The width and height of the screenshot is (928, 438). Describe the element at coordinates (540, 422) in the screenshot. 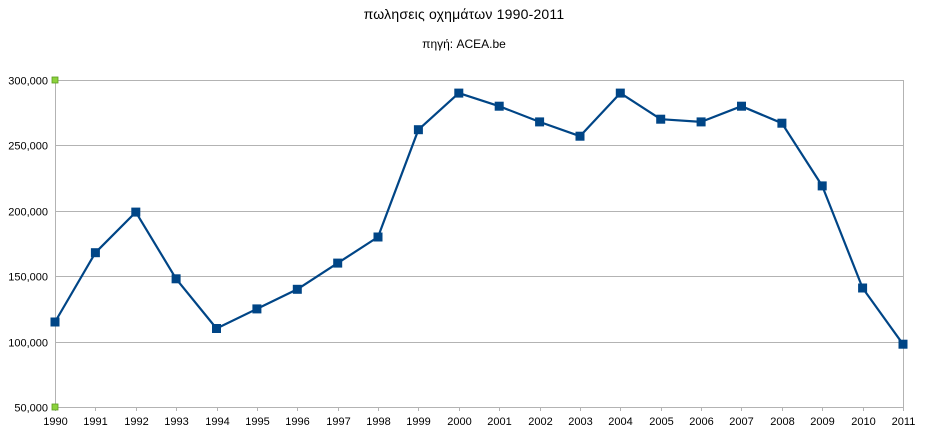

I see `x-tick-label: 2002` at that location.